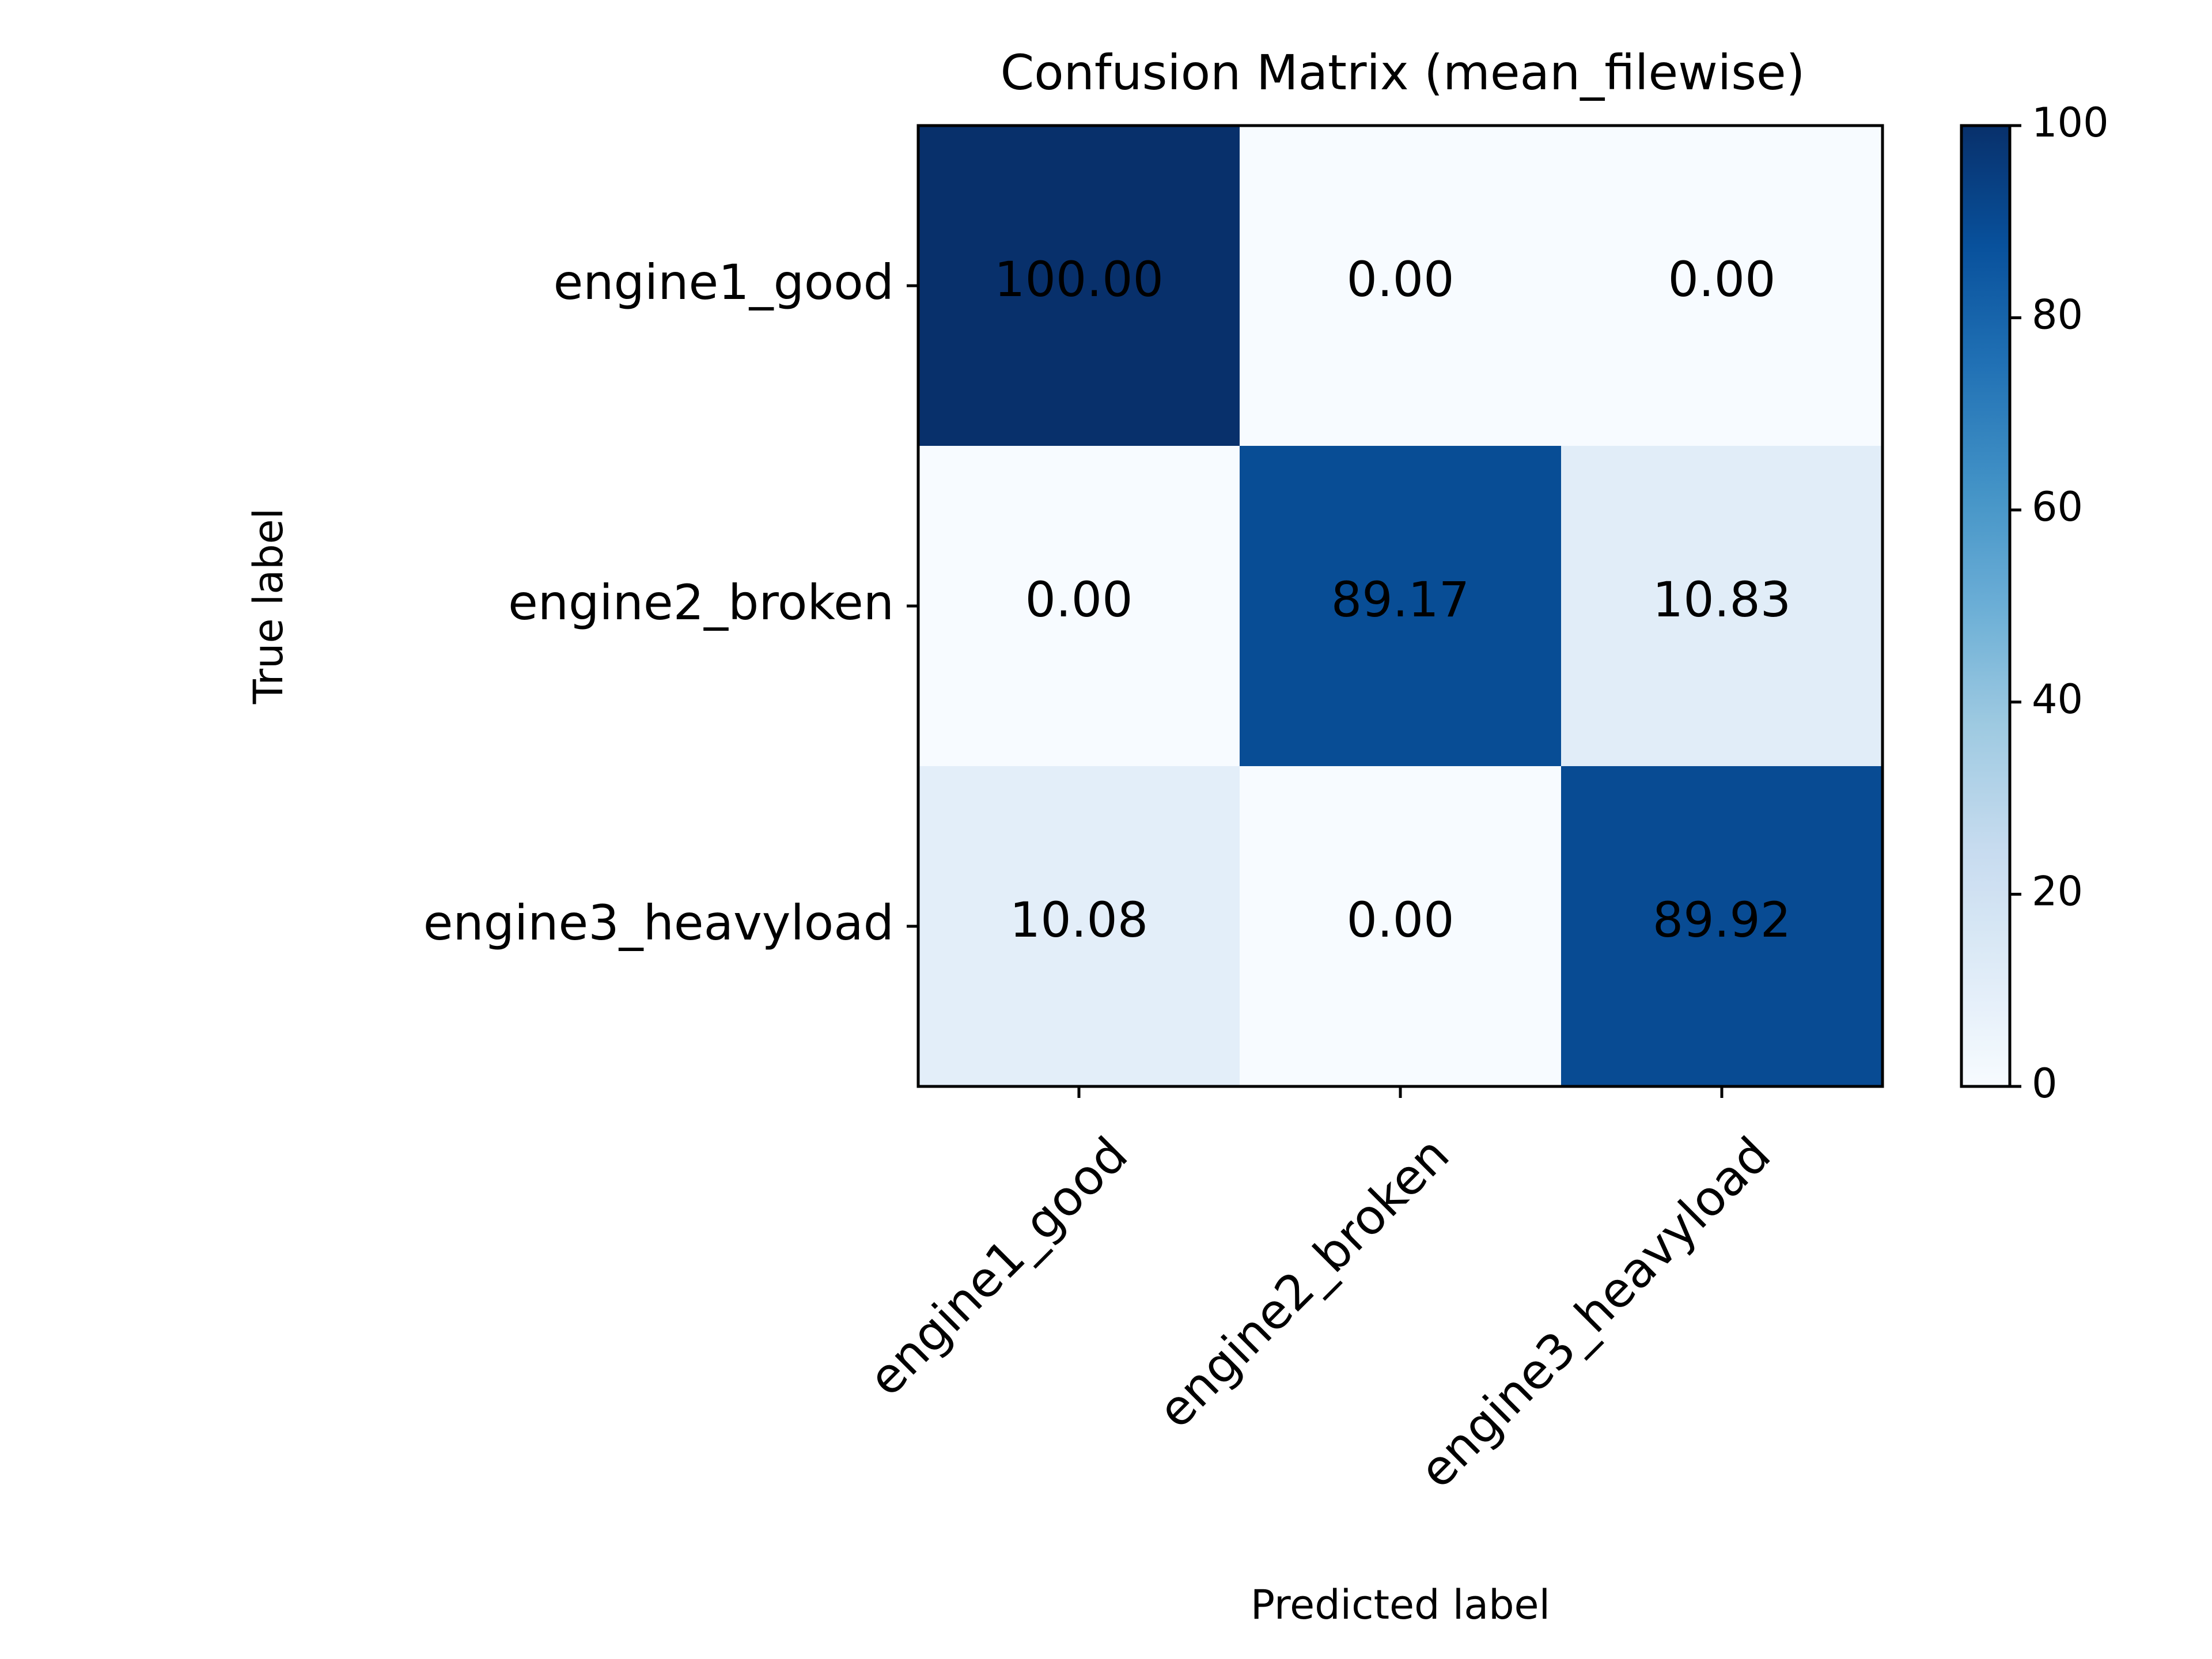  I want to click on cell-value-label: 89.17, so click(1400, 599).